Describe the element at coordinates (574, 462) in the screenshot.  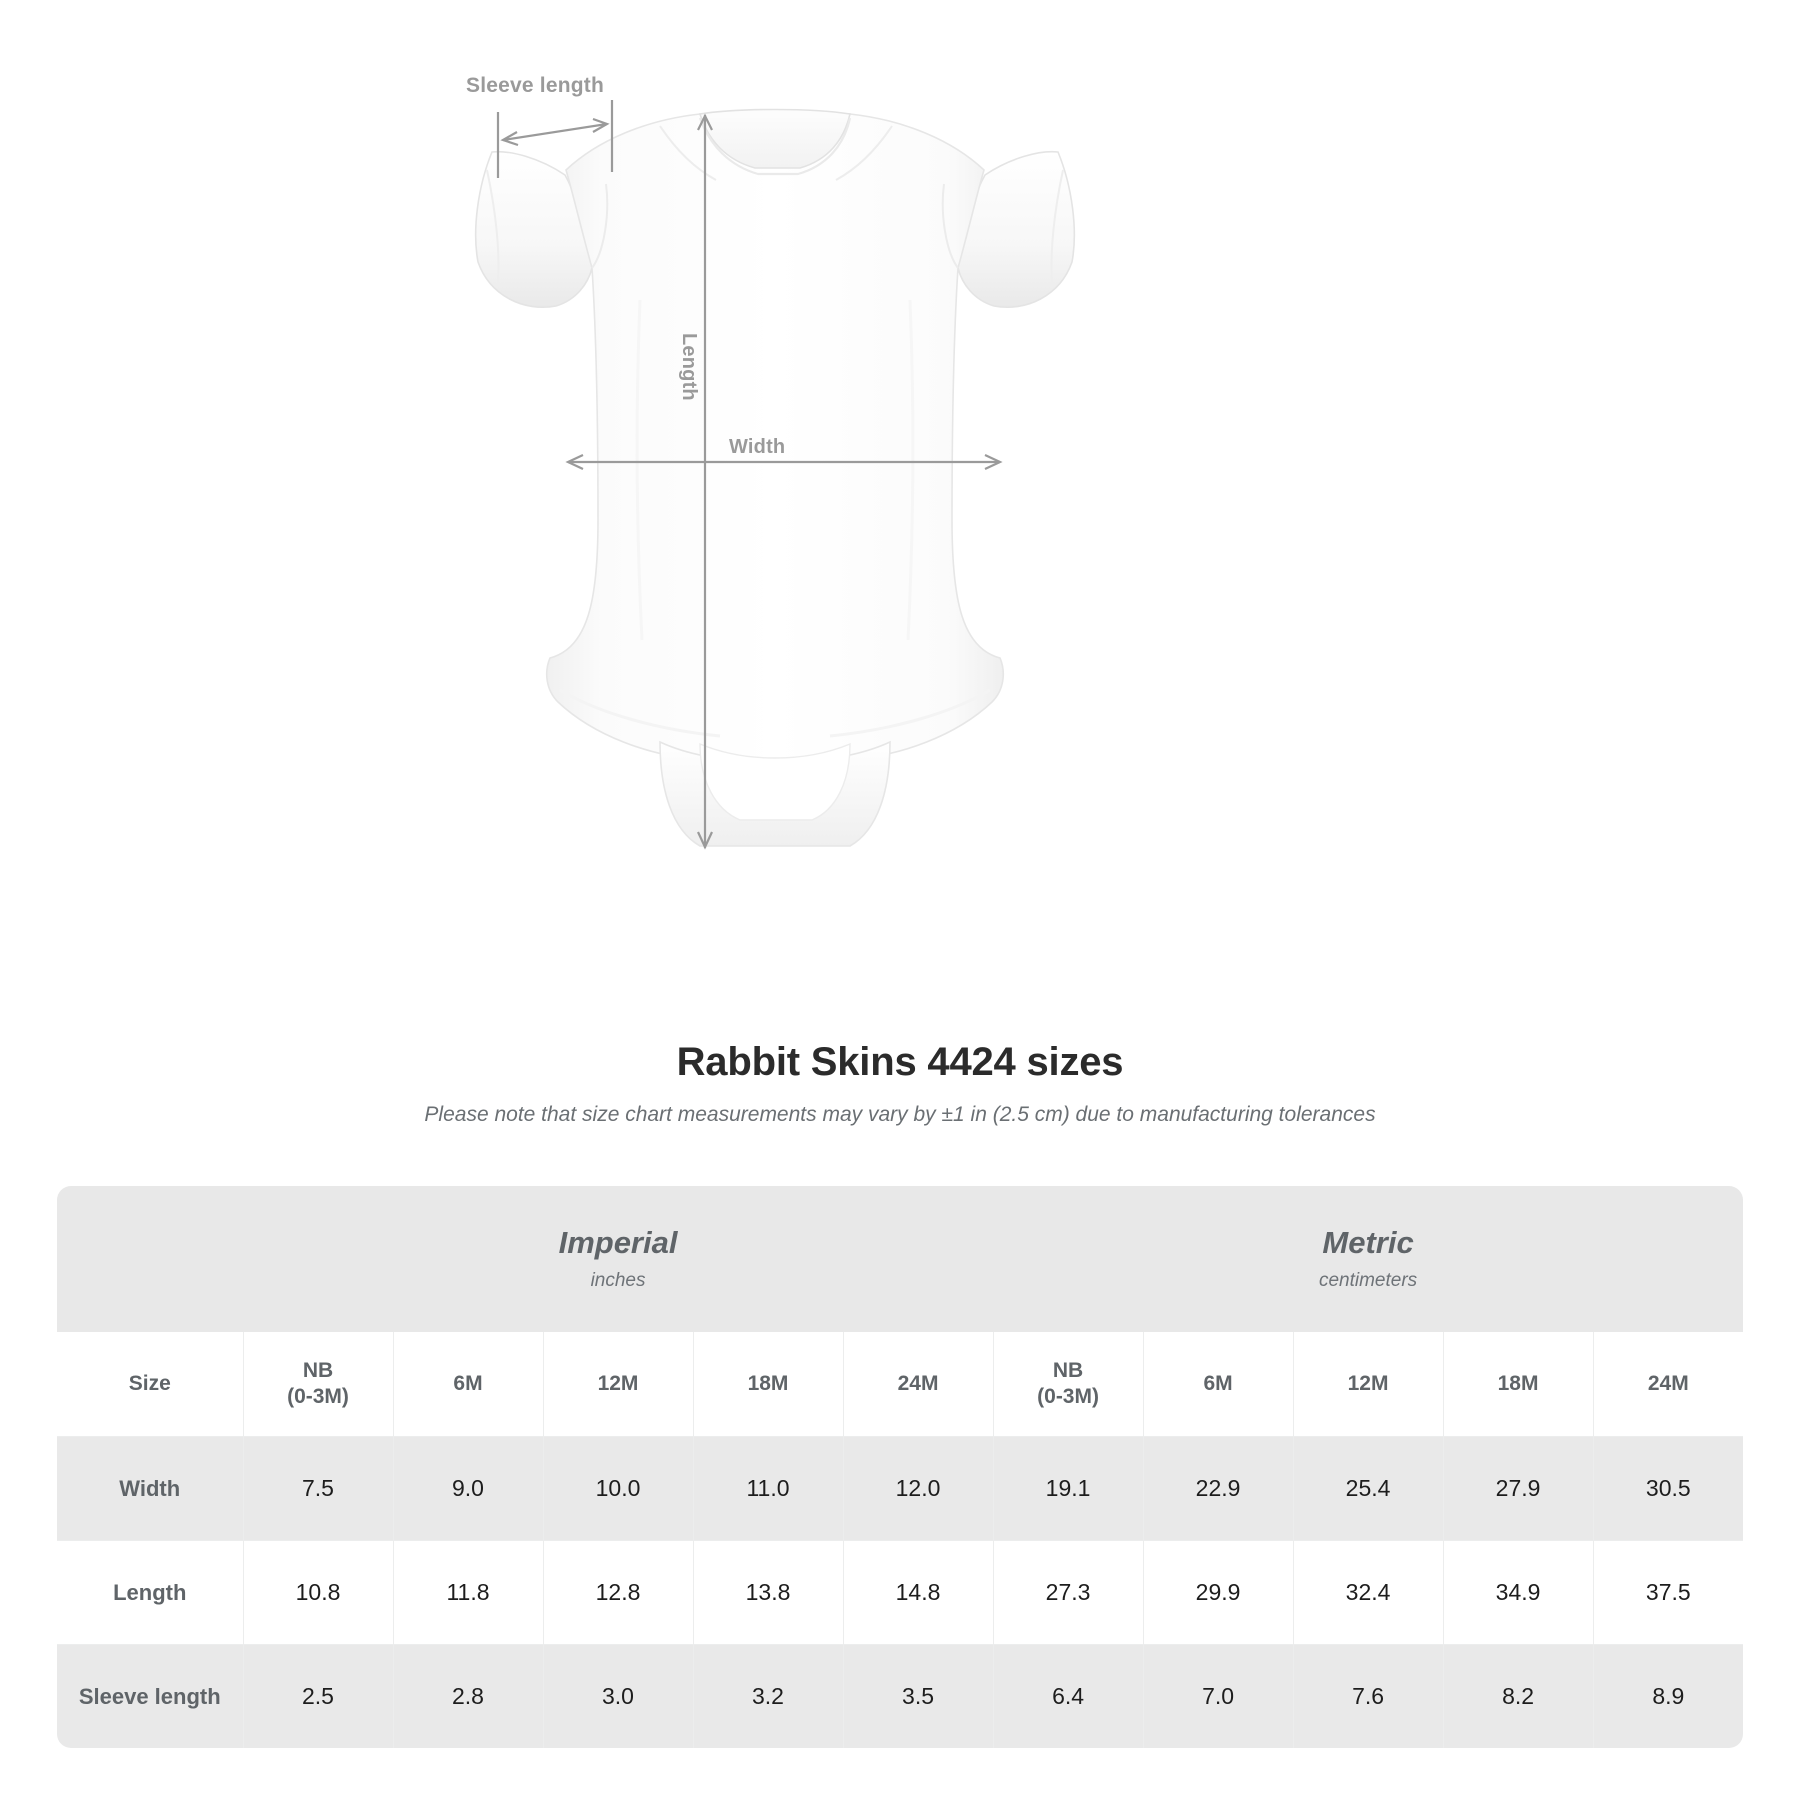
I see `width-arrow-head-left` at that location.